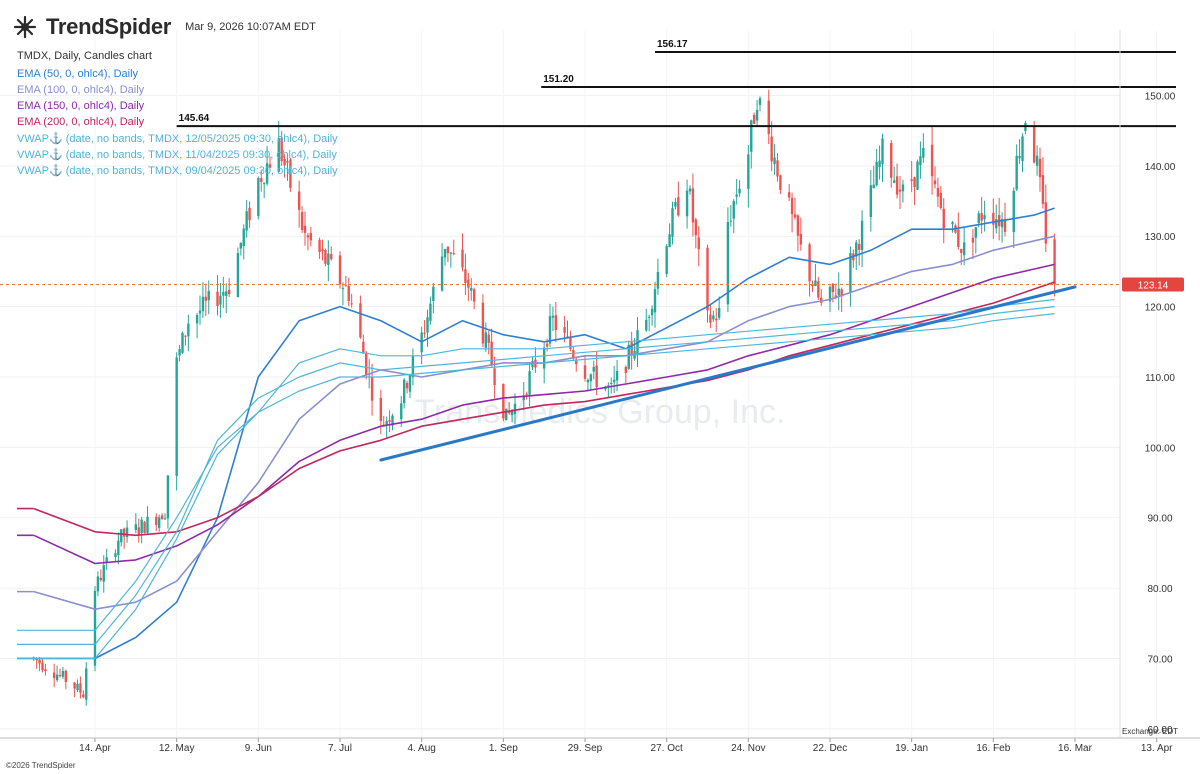 This screenshot has width=1200, height=774. What do you see at coordinates (911, 748) in the screenshot?
I see `x-tick-label: 19. Jan` at bounding box center [911, 748].